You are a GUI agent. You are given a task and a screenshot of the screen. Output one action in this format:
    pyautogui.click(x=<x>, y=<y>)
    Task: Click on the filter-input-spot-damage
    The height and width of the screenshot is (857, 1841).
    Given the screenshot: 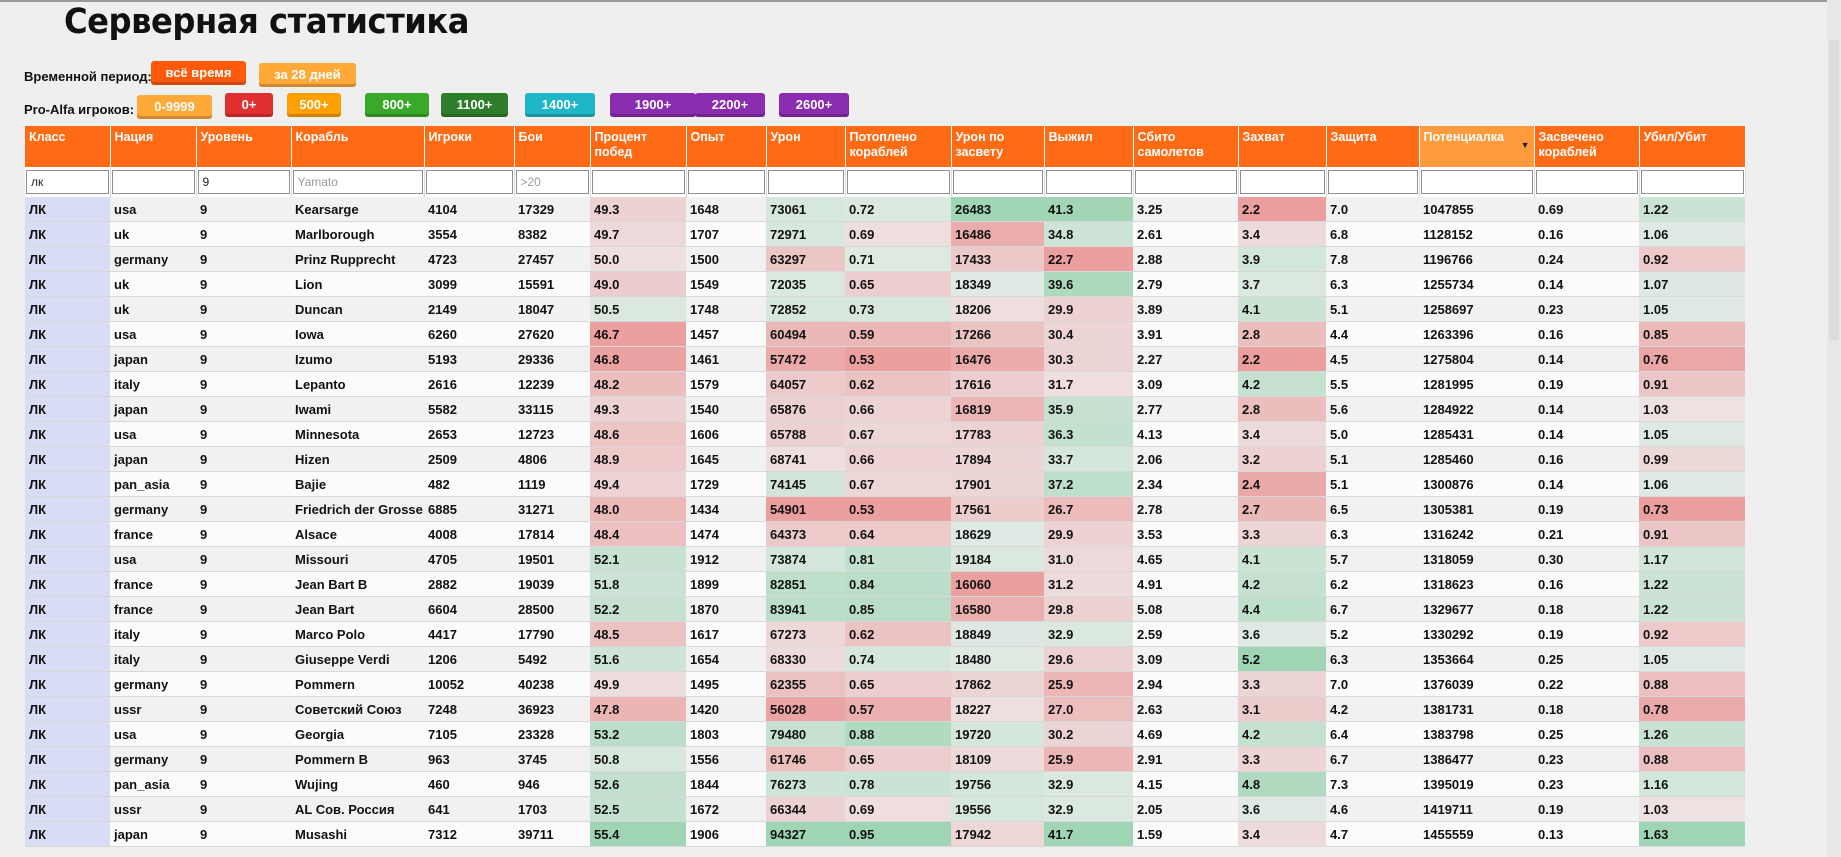 What is the action you would take?
    pyautogui.click(x=997, y=182)
    